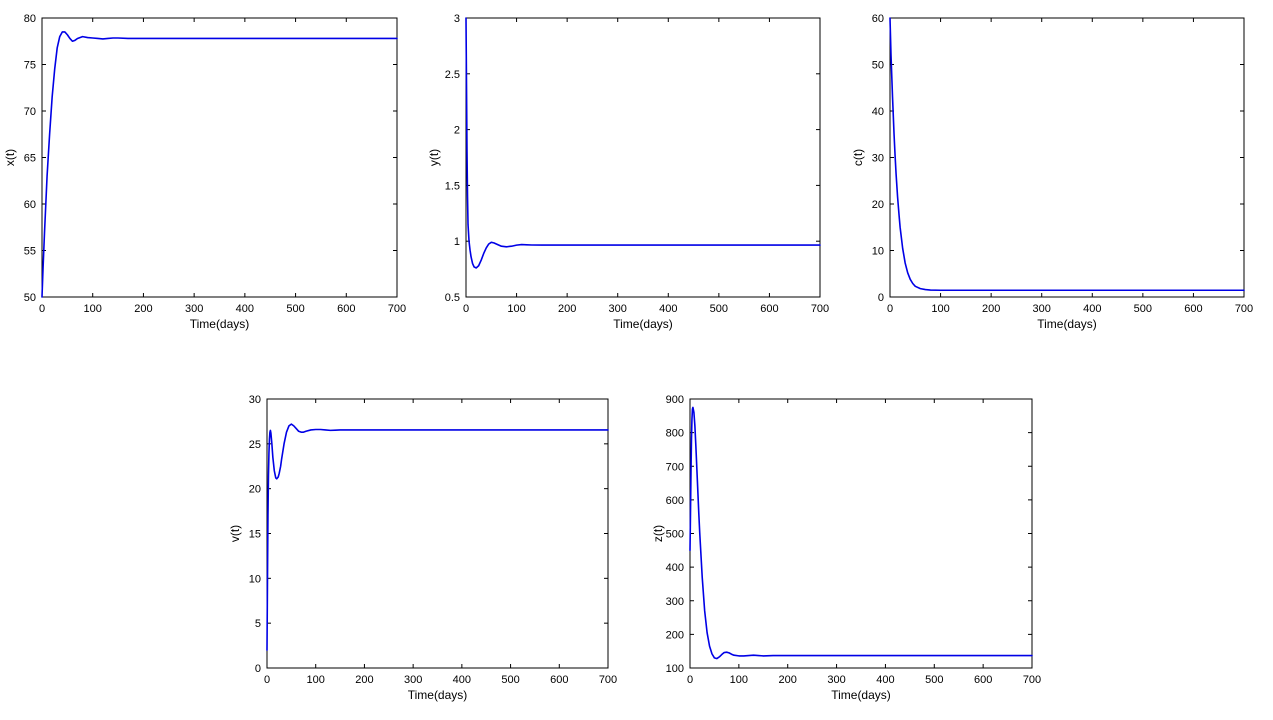 This screenshot has width=1273, height=720. Describe the element at coordinates (258, 624) in the screenshot. I see `y-tick-label: 5` at that location.